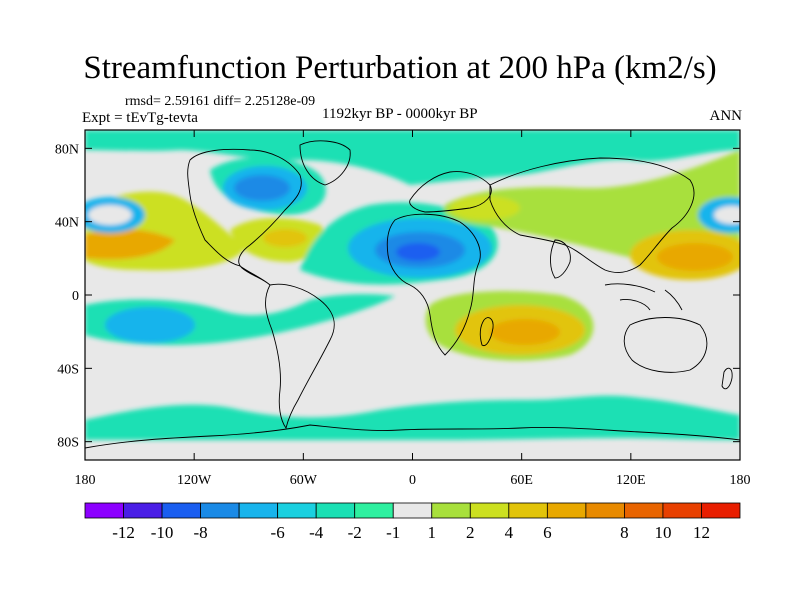 The image size is (800, 600). I want to click on lat-tick-label: 40S, so click(68, 369).